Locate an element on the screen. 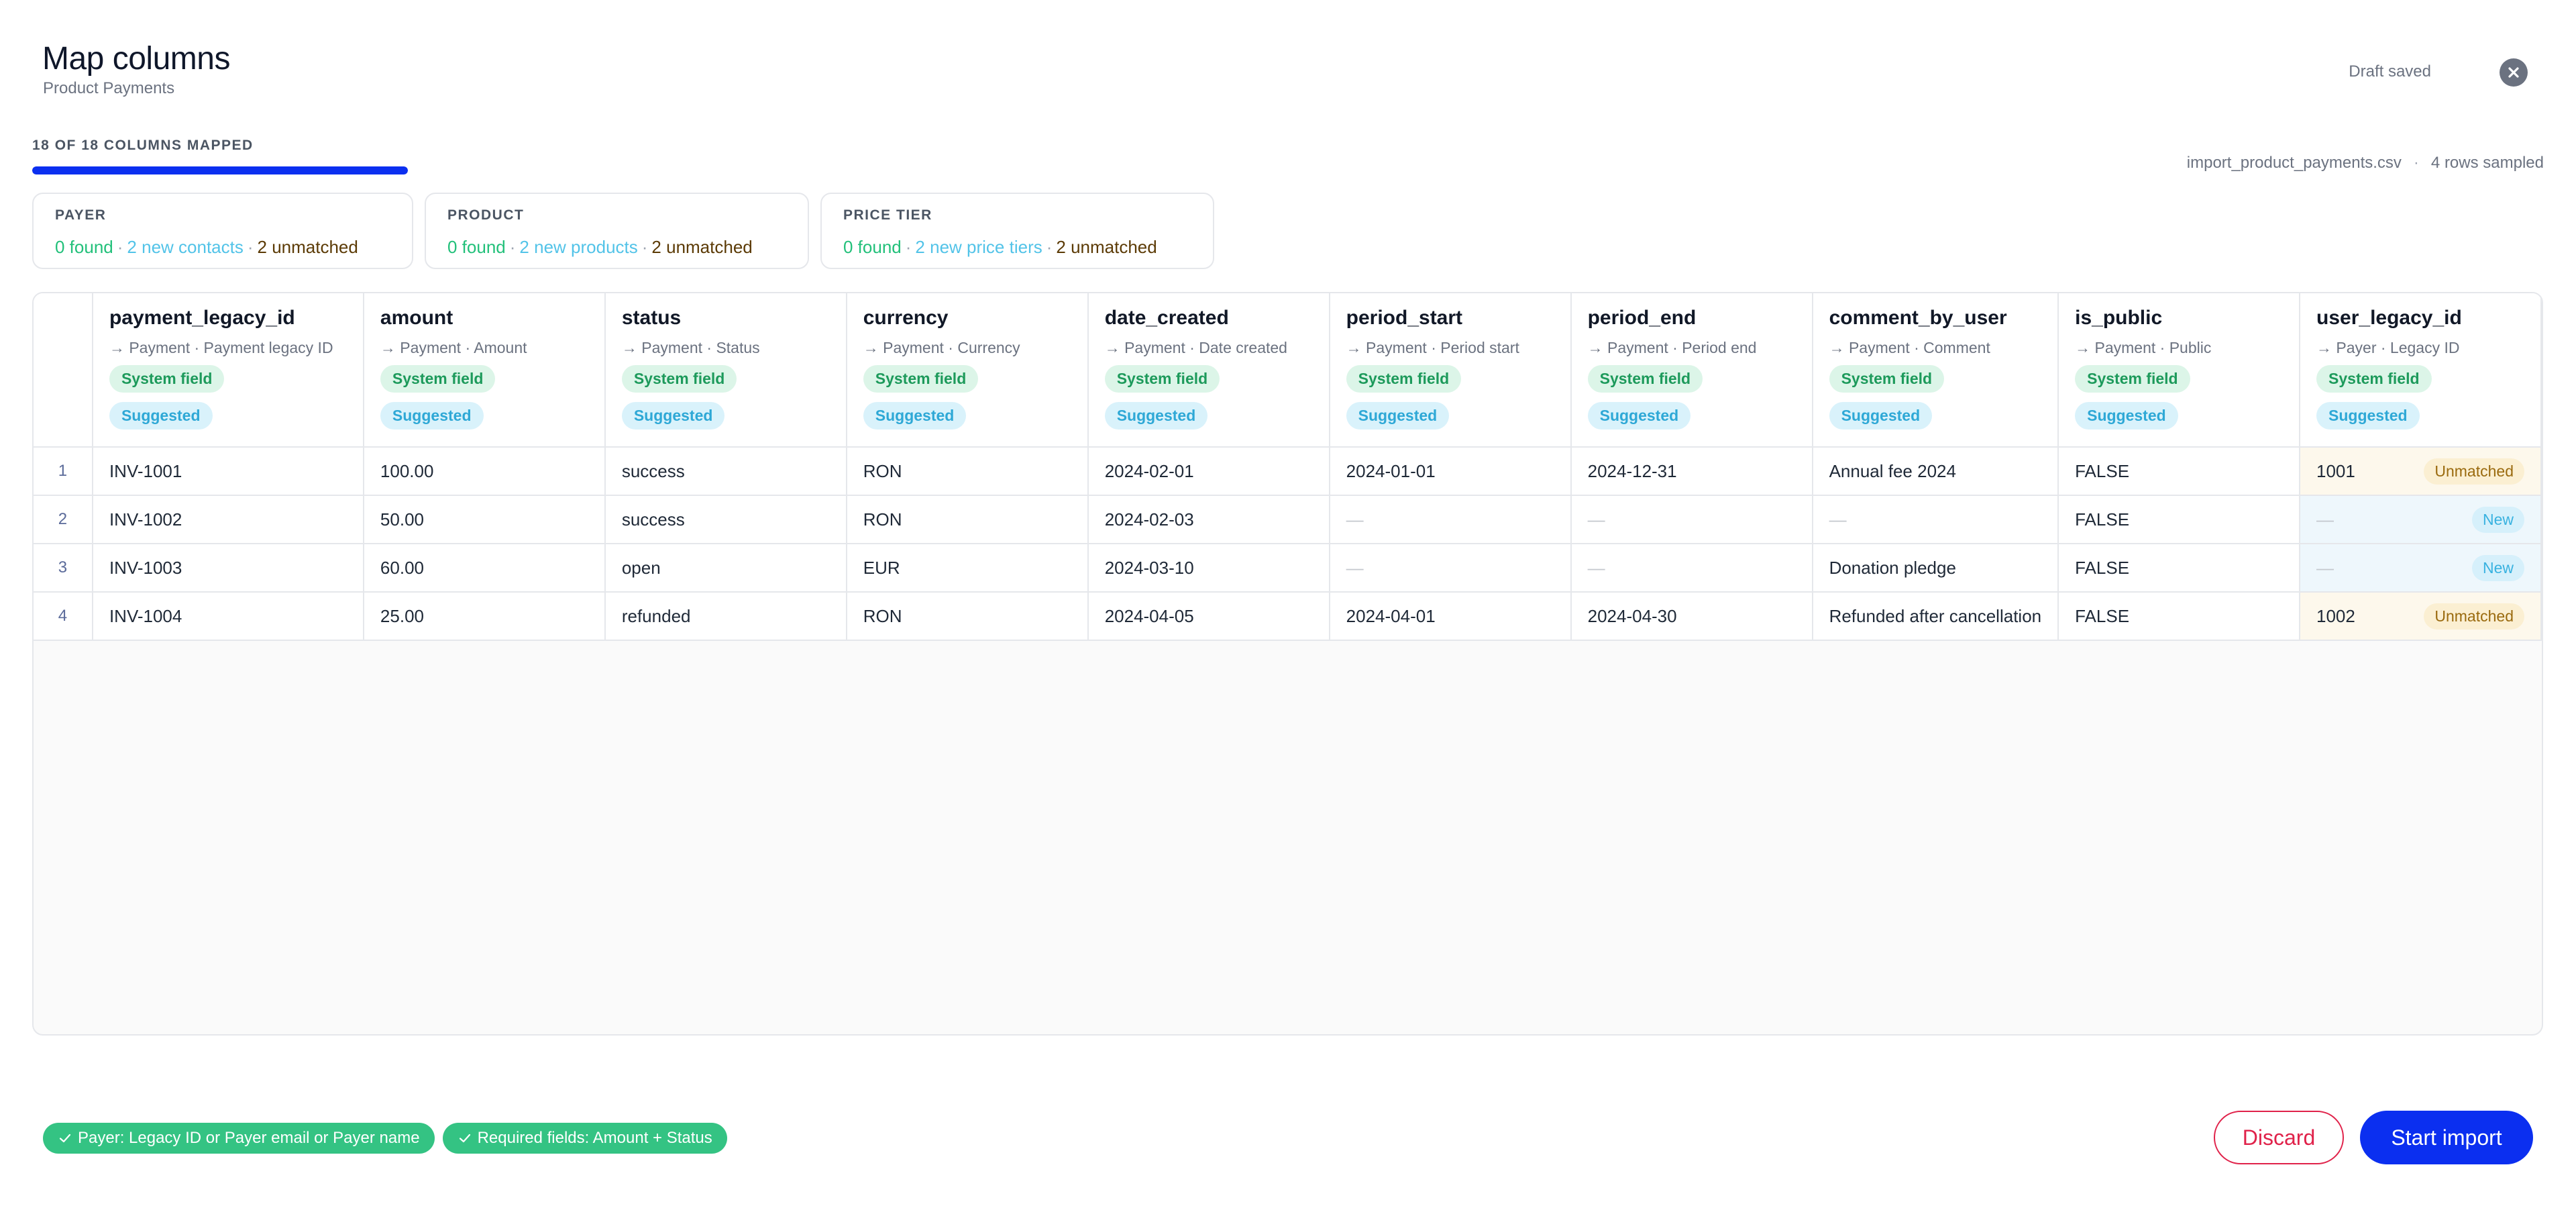 The image size is (2576, 1208). table-cell: 2024-04-30 is located at coordinates (1691, 616).